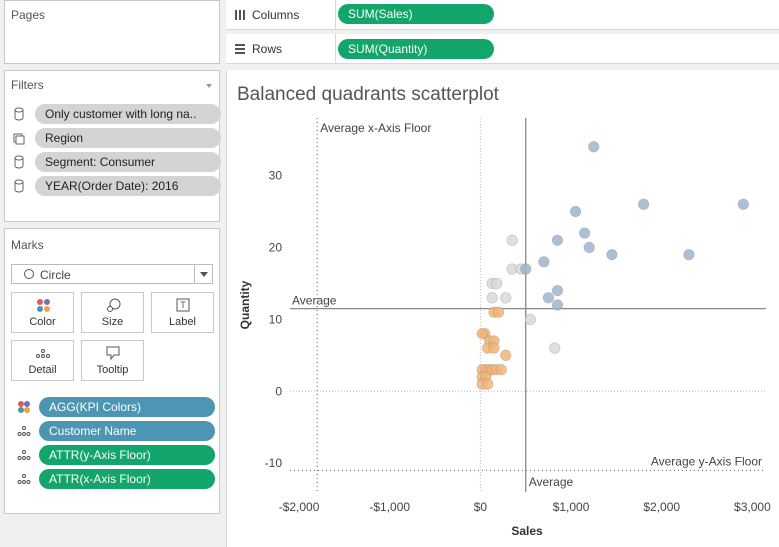  Describe the element at coordinates (240, 15) in the screenshot. I see `columns-icon` at that location.